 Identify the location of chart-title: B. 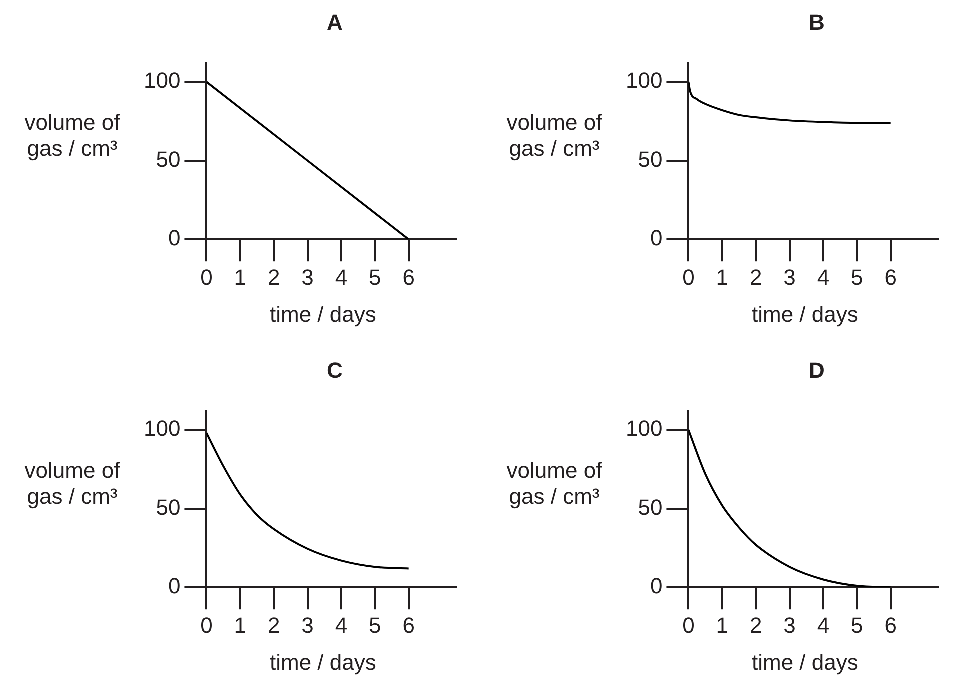
(817, 23).